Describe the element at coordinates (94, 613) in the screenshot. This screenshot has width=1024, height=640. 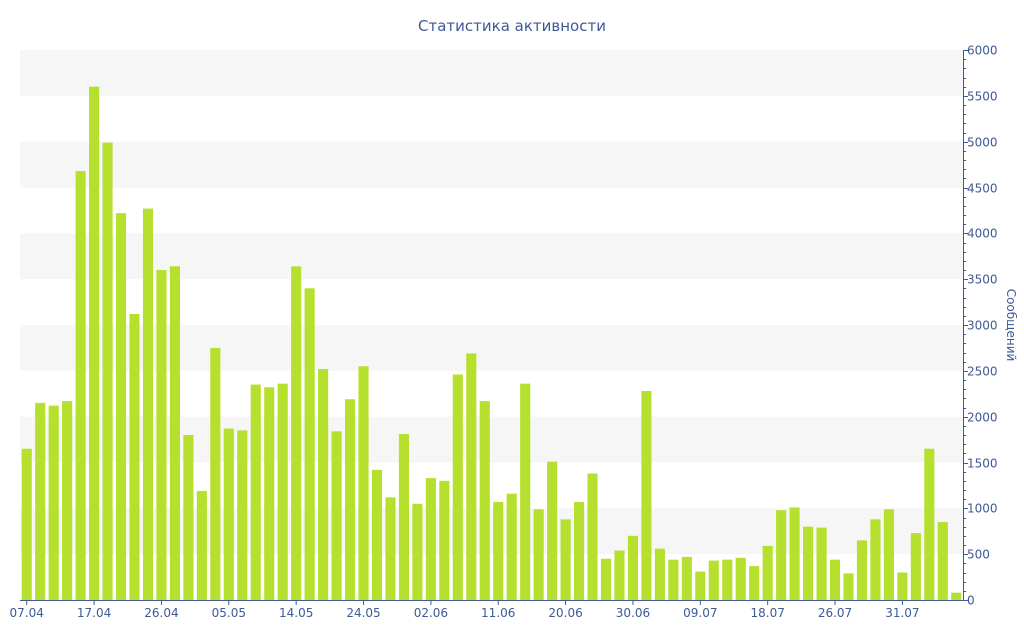
I see `x-tick-label: 17.04` at that location.